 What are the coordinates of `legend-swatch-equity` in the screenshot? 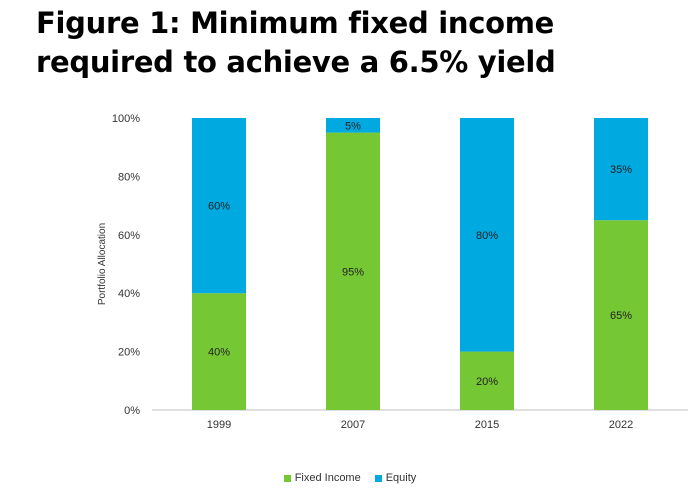 It's located at (378, 478).